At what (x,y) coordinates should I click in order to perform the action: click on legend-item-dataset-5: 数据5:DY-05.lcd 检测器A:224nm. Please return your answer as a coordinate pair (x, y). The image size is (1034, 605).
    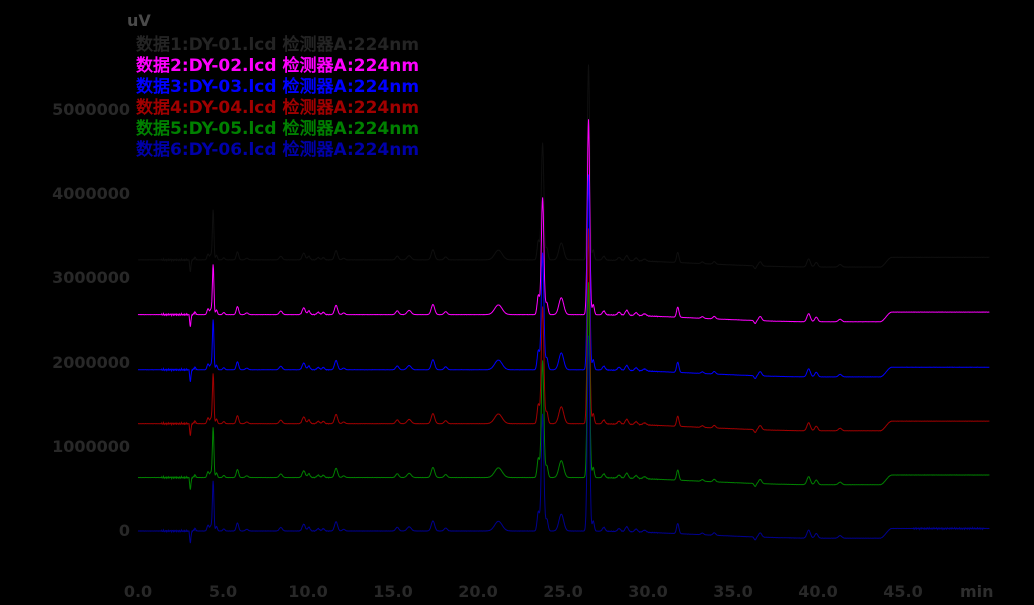
    Looking at the image, I should click on (278, 129).